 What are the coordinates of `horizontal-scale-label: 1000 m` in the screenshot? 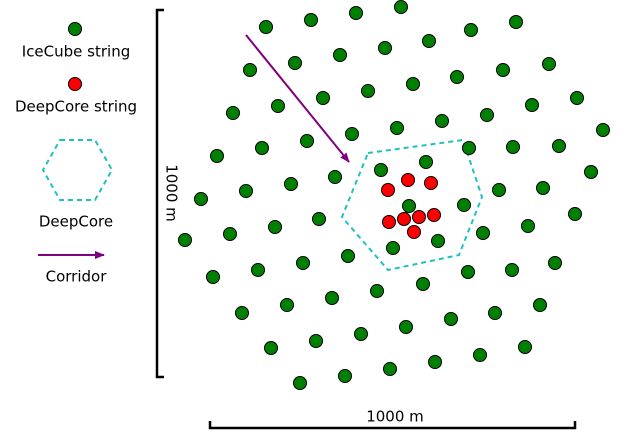 It's located at (395, 417).